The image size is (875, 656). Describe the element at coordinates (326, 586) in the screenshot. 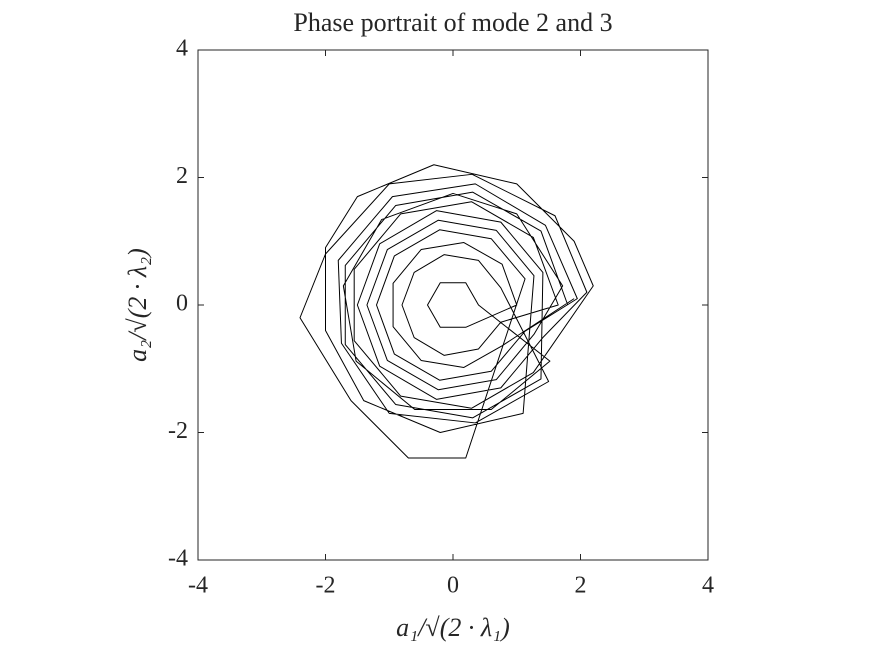

I see `x-tick-label: -2` at that location.